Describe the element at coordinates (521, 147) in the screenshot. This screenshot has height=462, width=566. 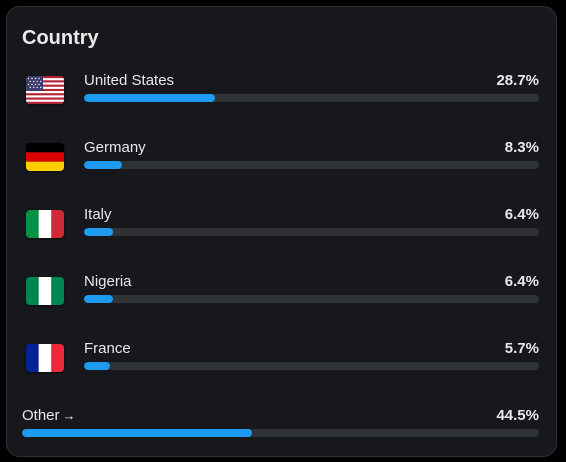
I see `country-percent: 8.3%` at that location.